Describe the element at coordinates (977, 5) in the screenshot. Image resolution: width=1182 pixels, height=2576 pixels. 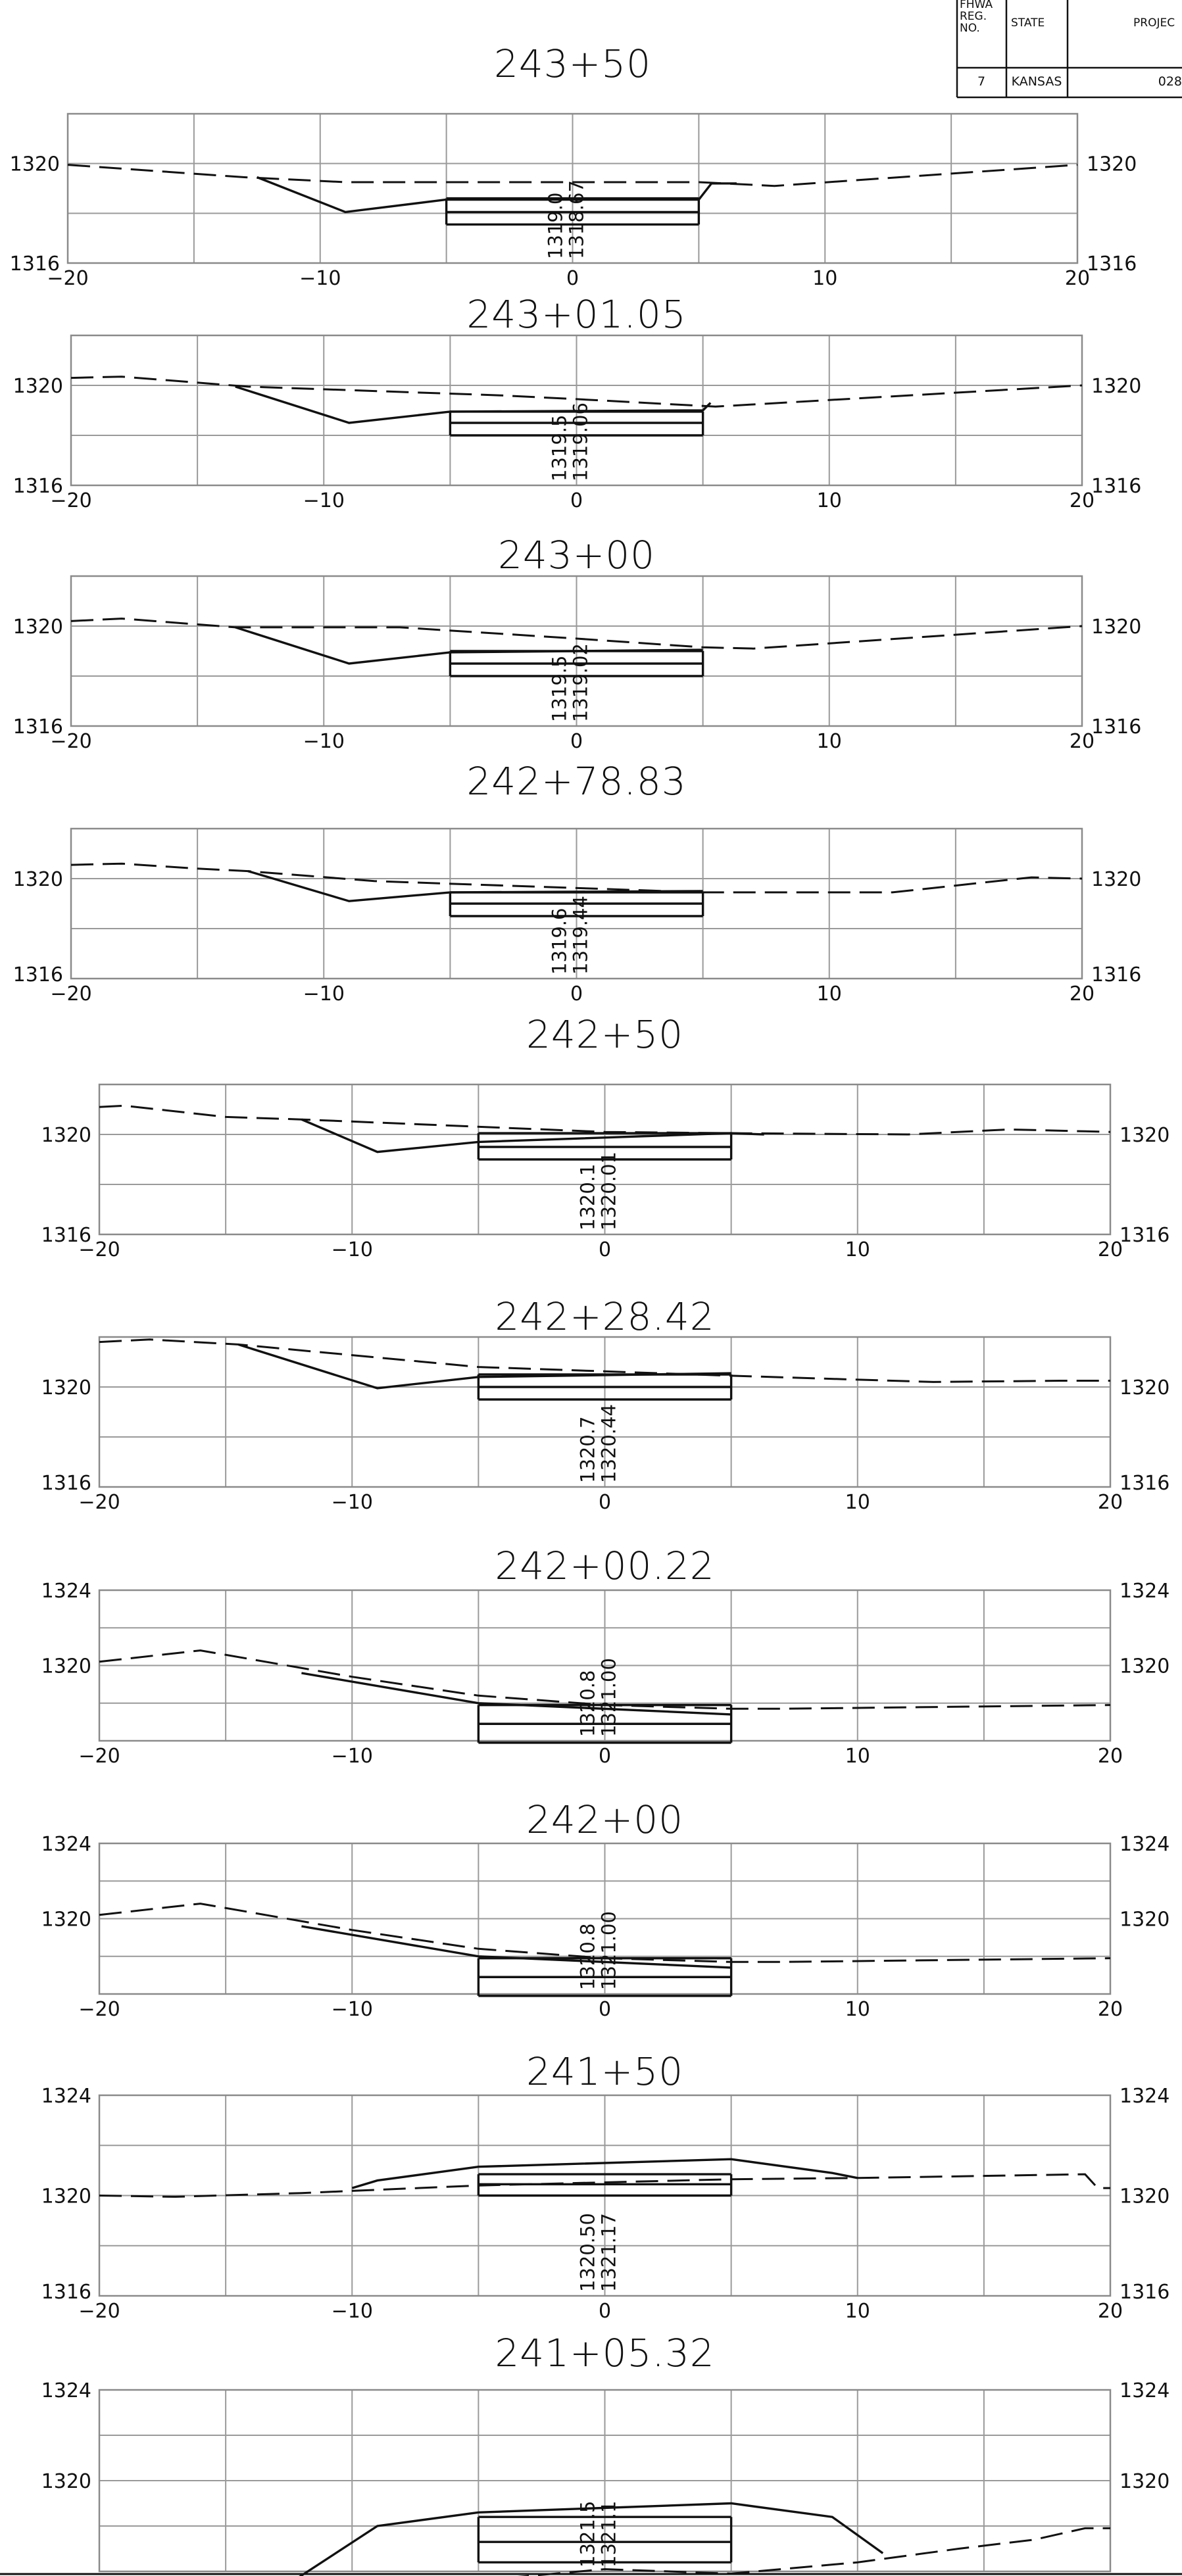
I see `title-block-header: FHWA` at that location.